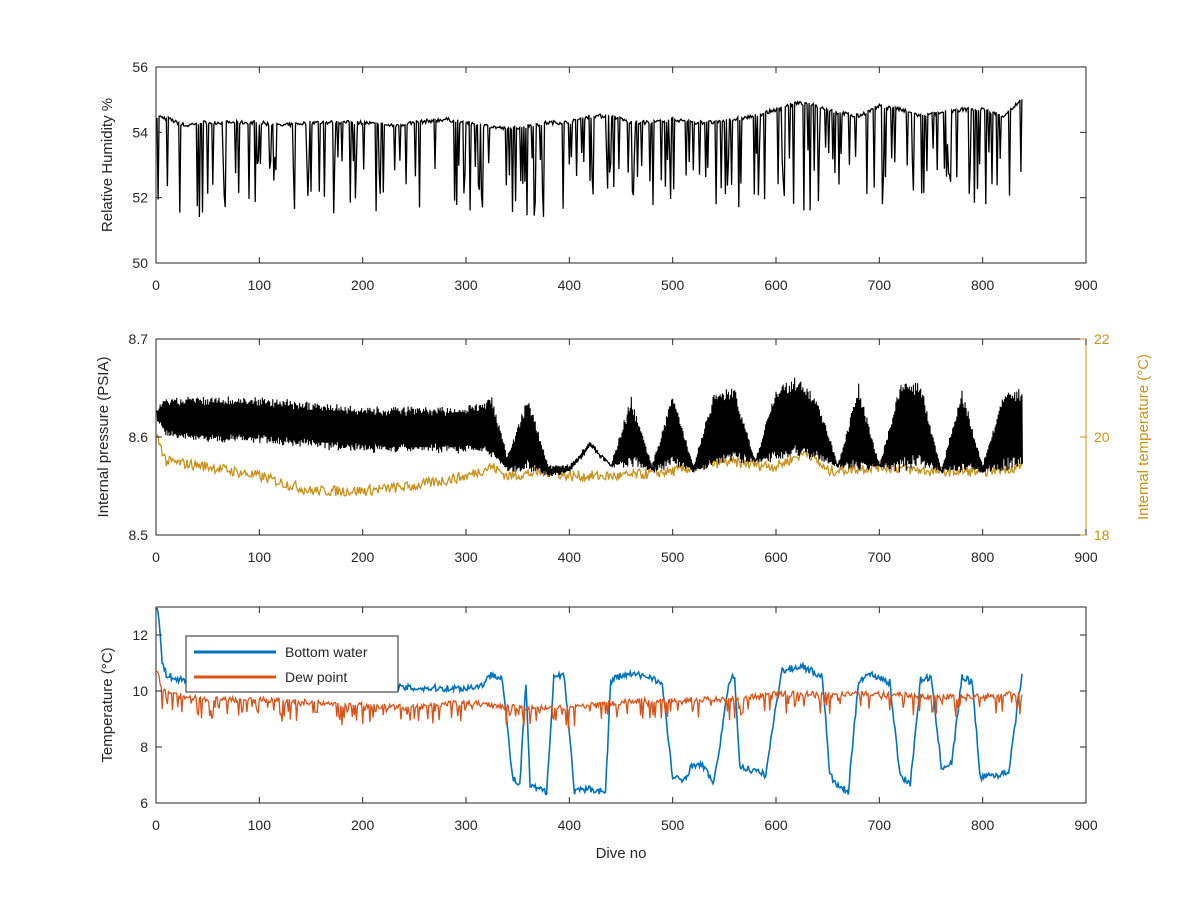 Image resolution: width=1200 pixels, height=900 pixels. Describe the element at coordinates (144, 803) in the screenshot. I see `y-tick-label: 6` at that location.